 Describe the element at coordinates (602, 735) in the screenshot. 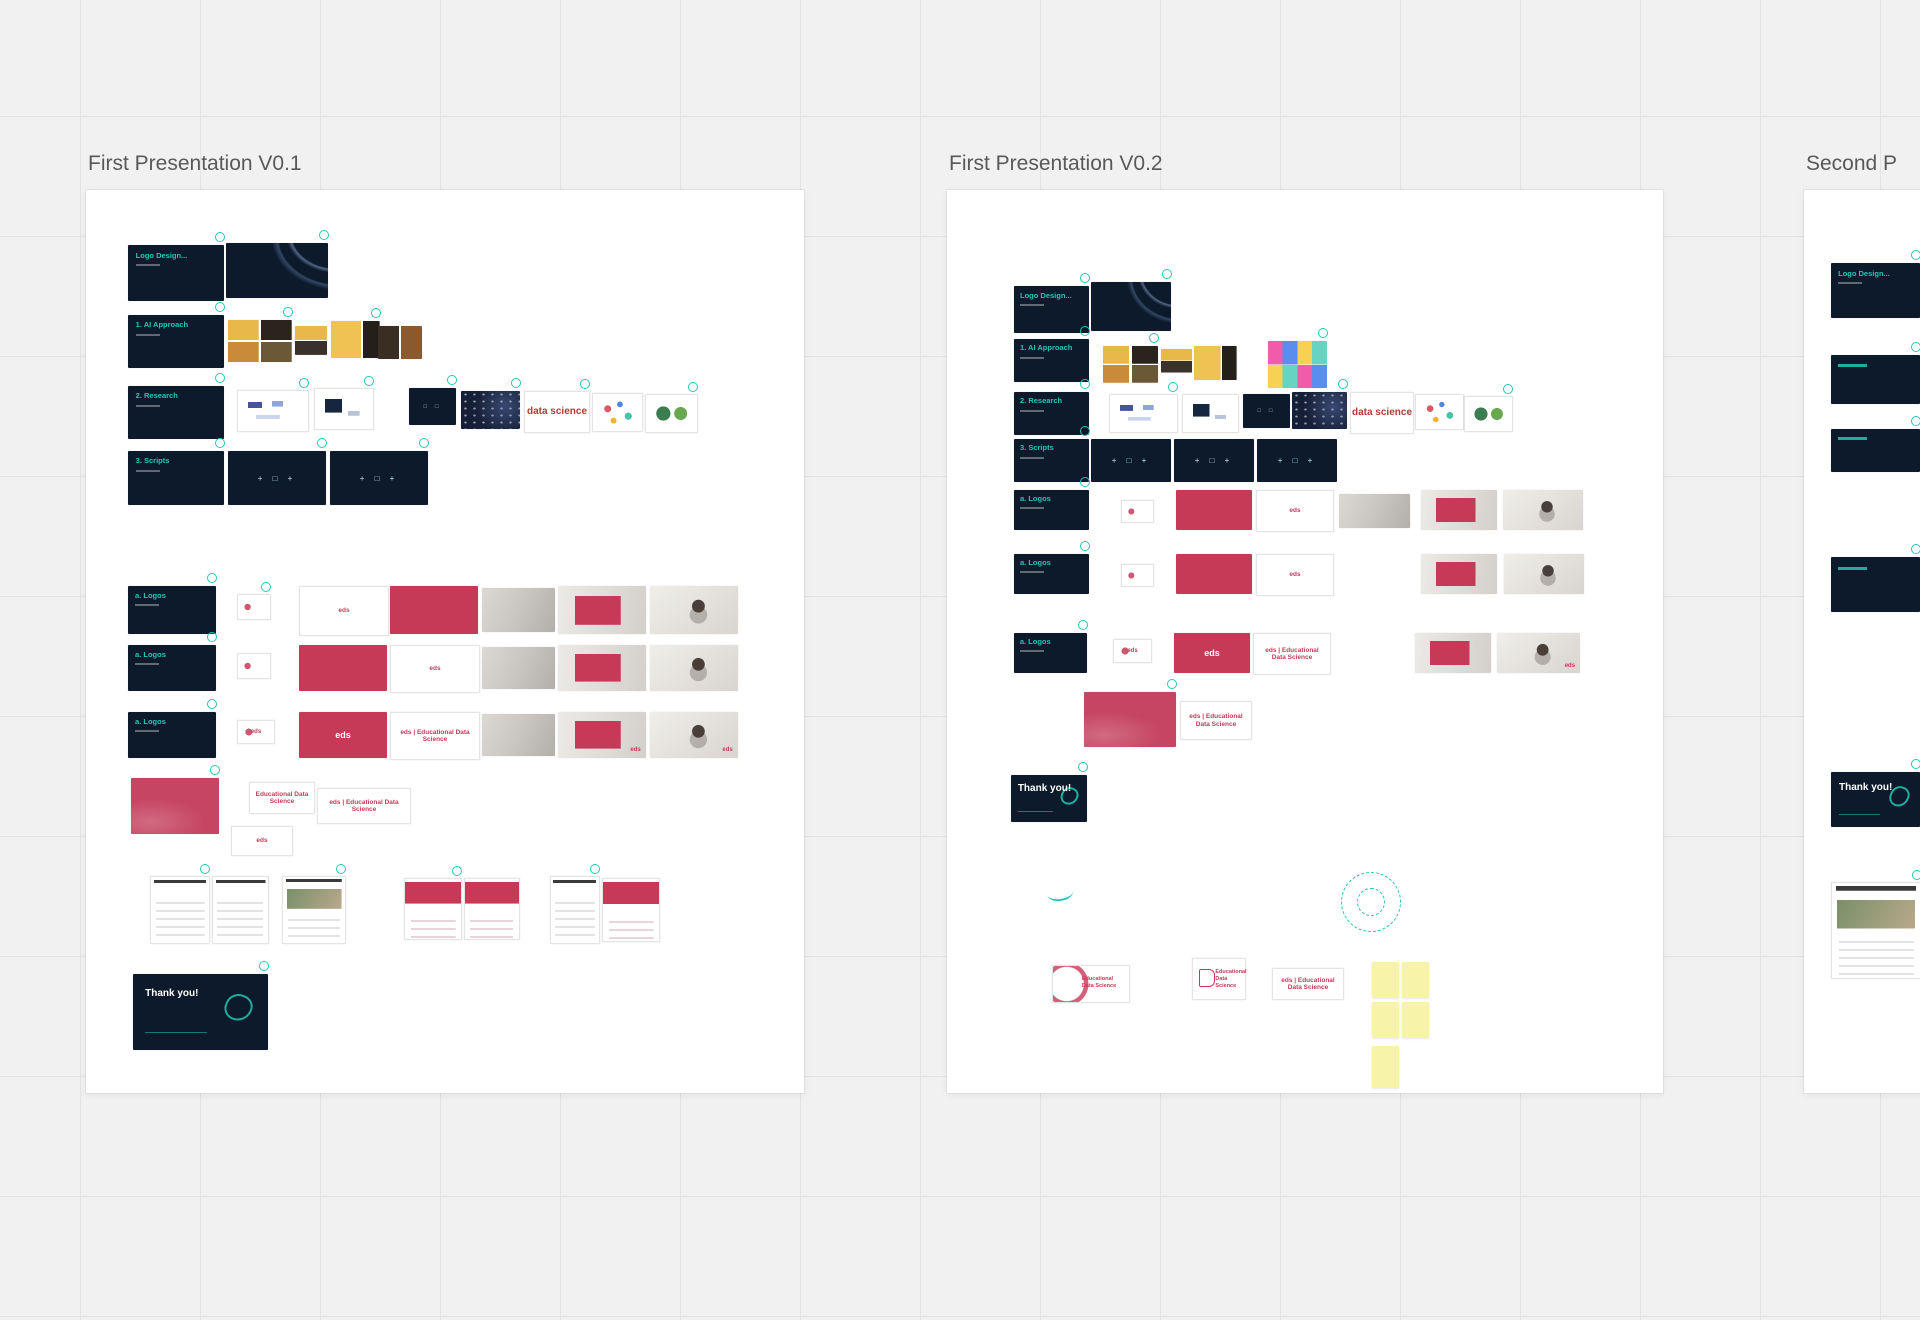

I see `slide-thumbnail-photo-red: eds` at that location.